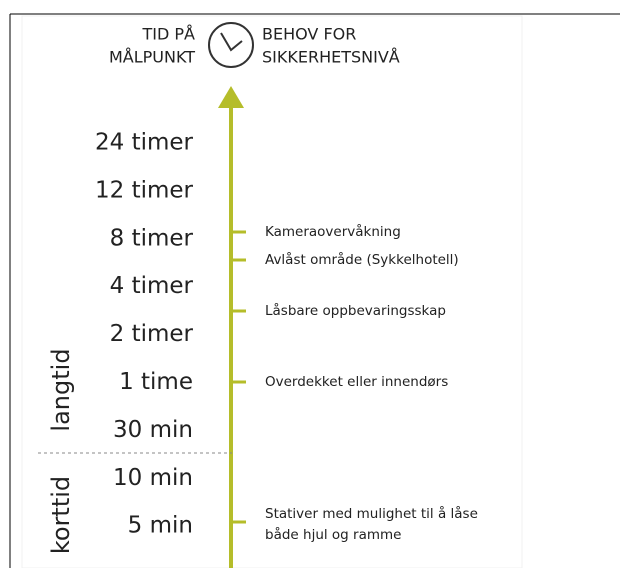 Image resolution: width=627 pixels, height=568 pixels. Describe the element at coordinates (333, 534) in the screenshot. I see `need-label: både hjul og ramme` at that location.